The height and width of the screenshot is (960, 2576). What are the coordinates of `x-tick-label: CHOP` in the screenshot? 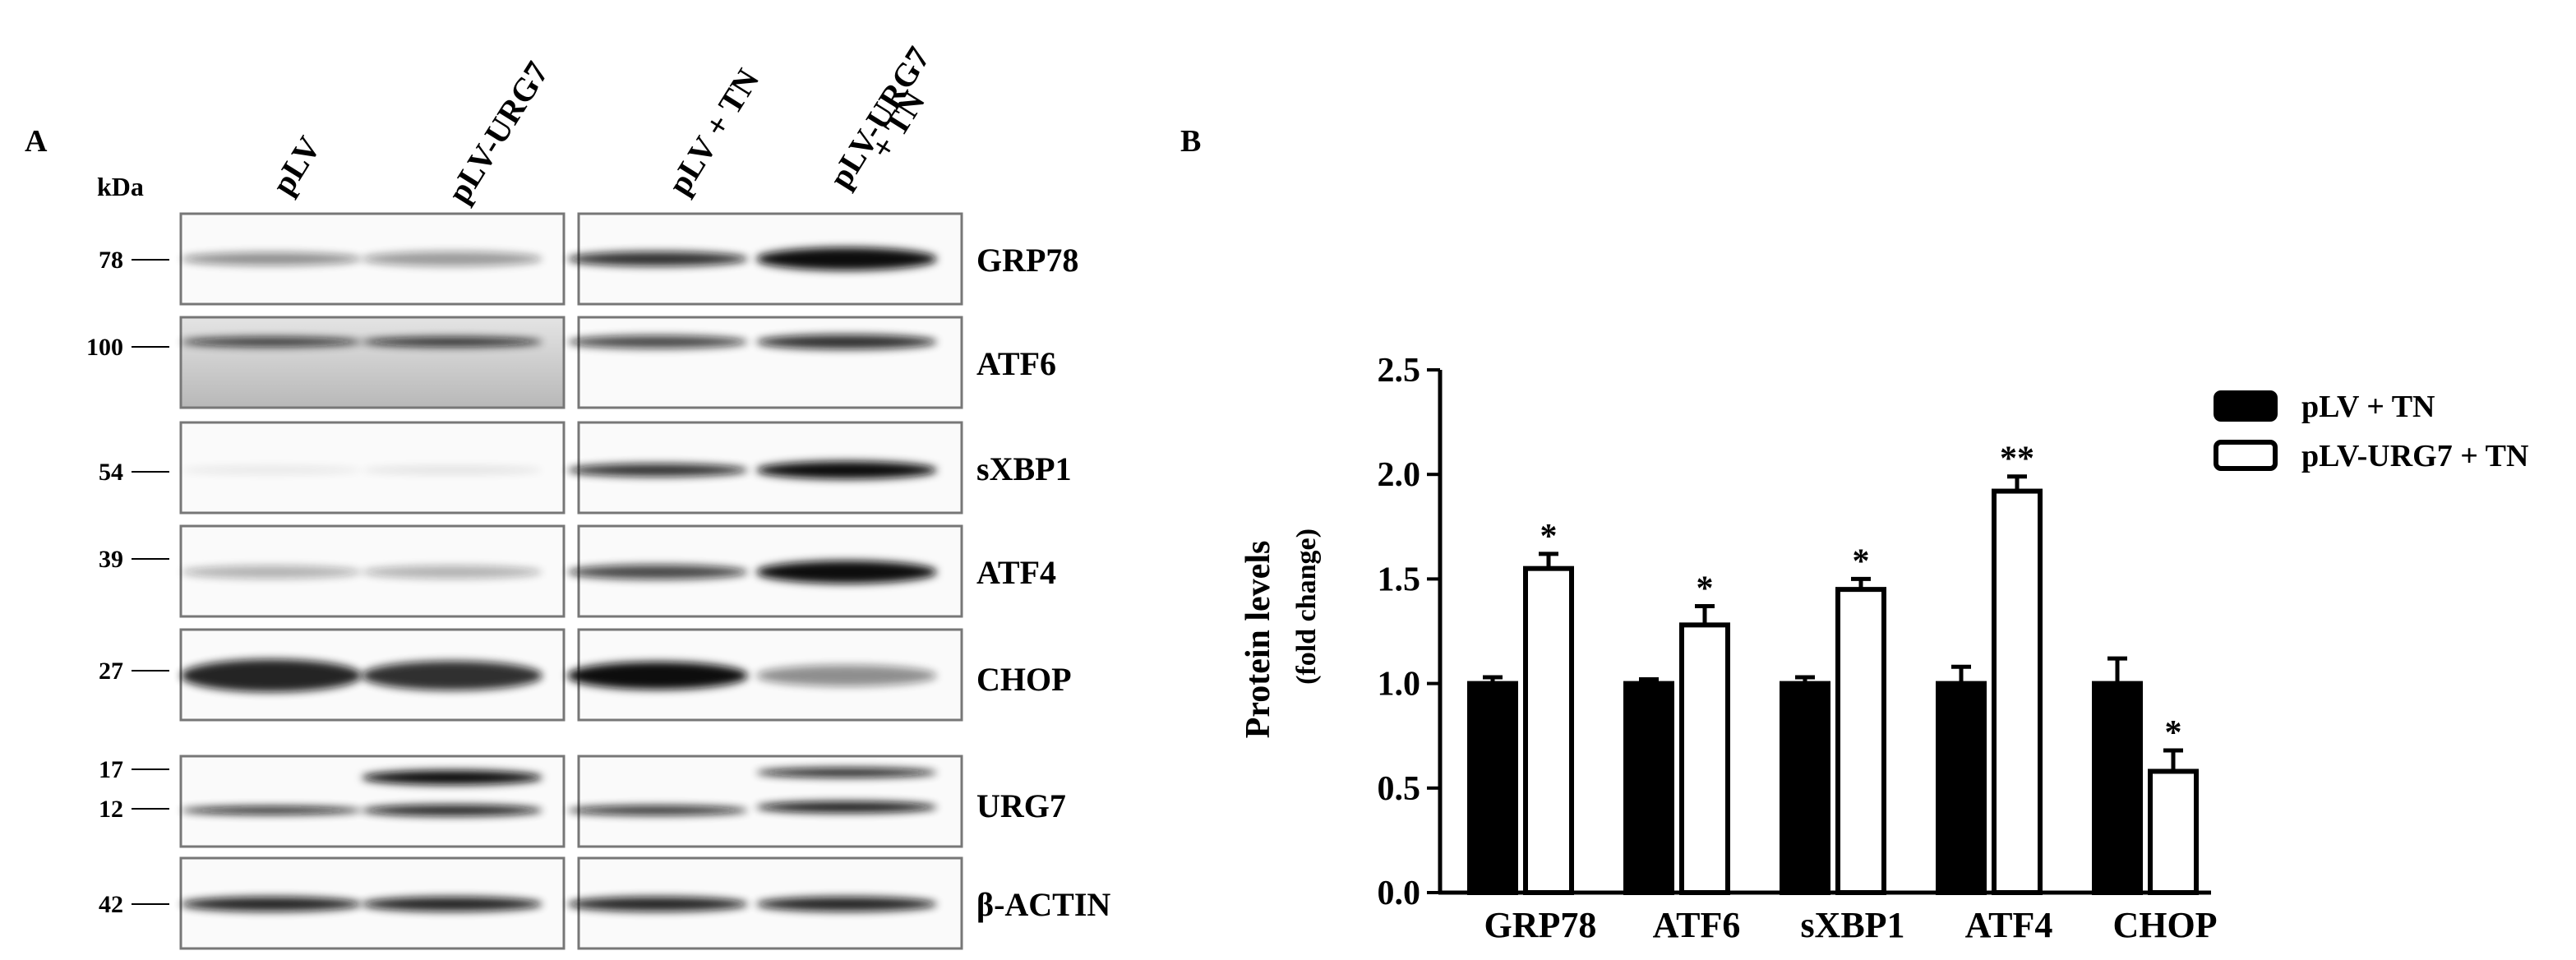 It's located at (2164, 925).